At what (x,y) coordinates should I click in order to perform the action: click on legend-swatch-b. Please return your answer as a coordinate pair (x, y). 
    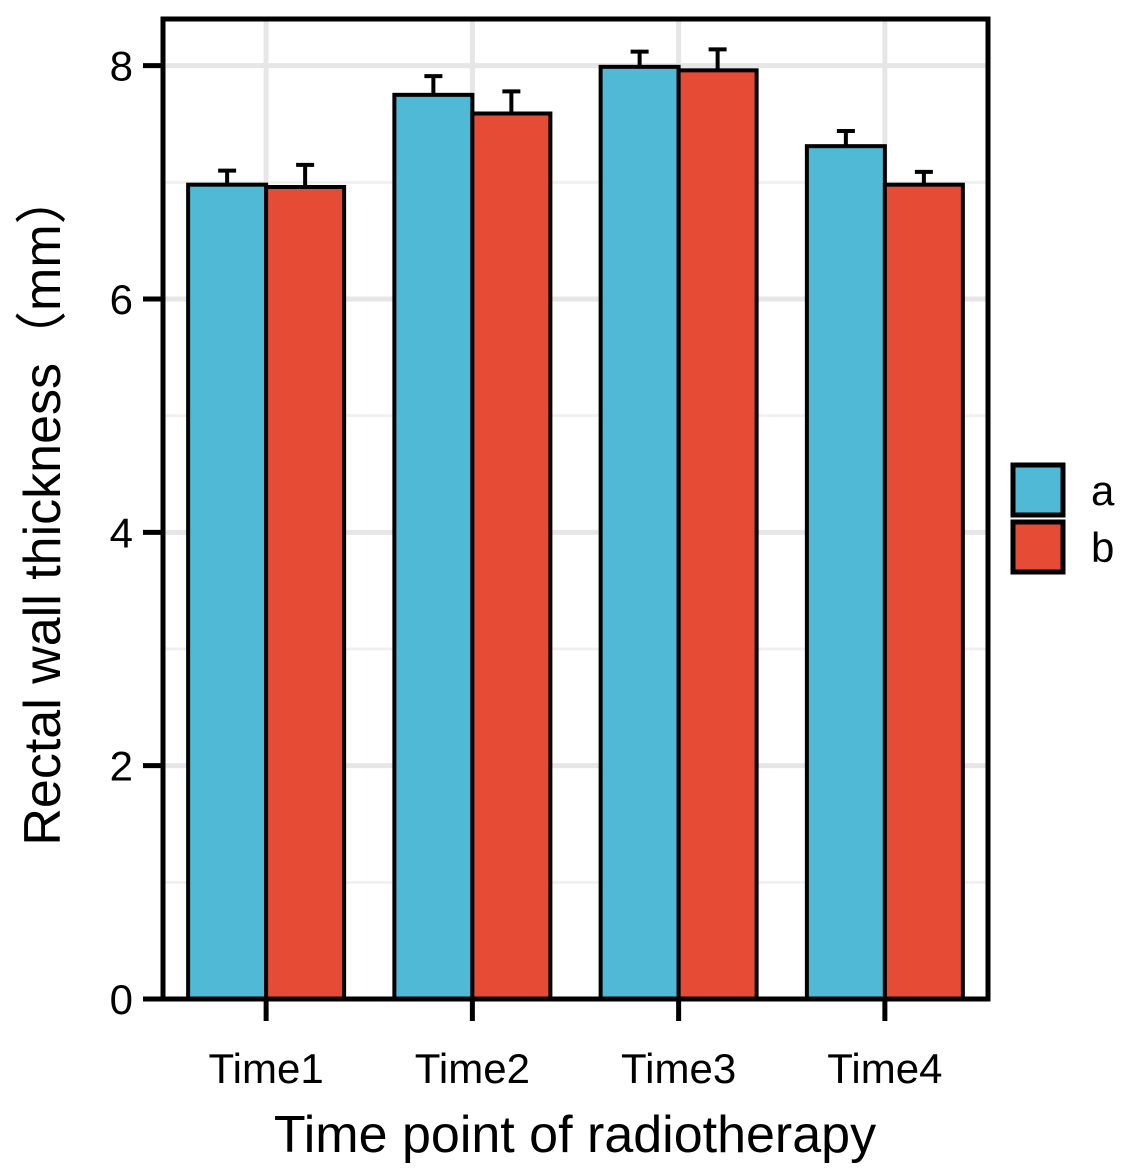
    Looking at the image, I should click on (1038, 547).